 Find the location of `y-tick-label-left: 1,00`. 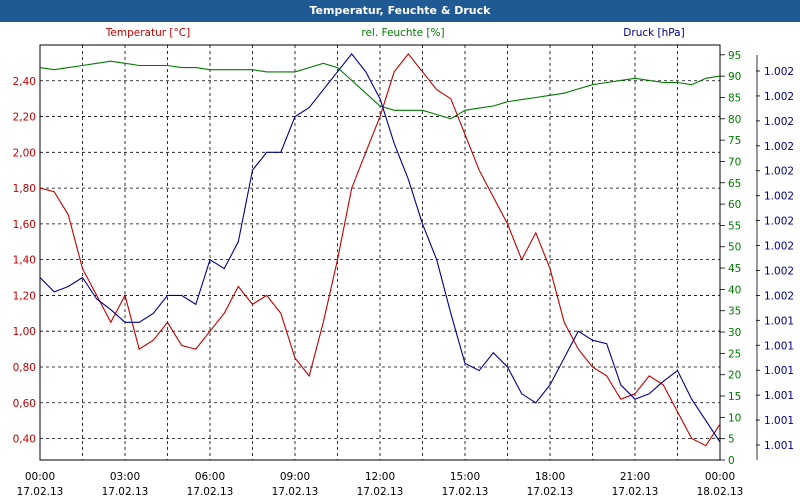

y-tick-label-left: 1,00 is located at coordinates (24, 332).